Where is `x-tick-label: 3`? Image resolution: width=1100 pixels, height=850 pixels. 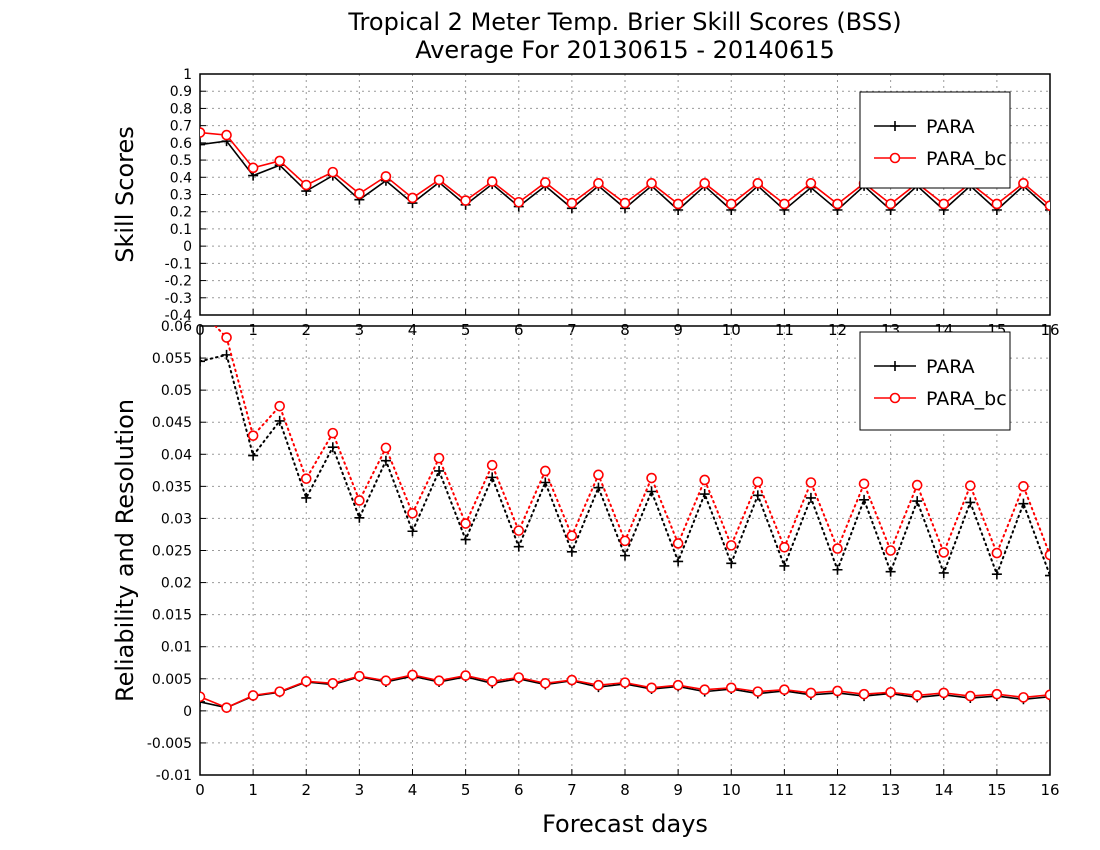 x-tick-label: 3 is located at coordinates (360, 790).